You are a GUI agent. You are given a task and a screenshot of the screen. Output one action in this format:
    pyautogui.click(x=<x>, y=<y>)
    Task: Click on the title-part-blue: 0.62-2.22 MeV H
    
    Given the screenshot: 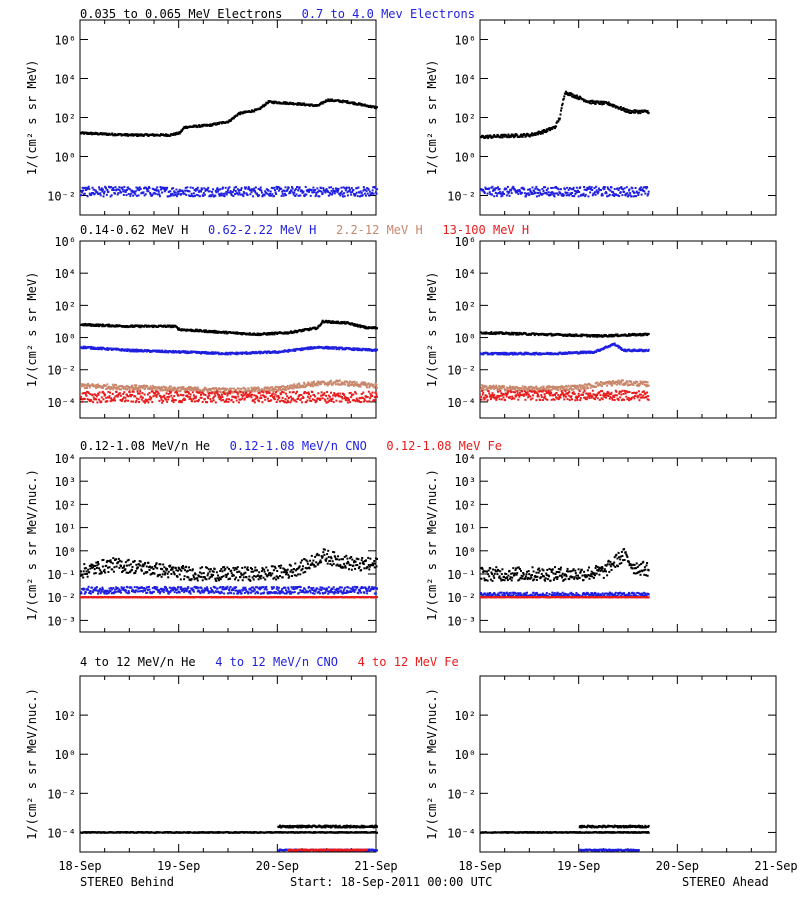 What is the action you would take?
    pyautogui.click(x=262, y=230)
    